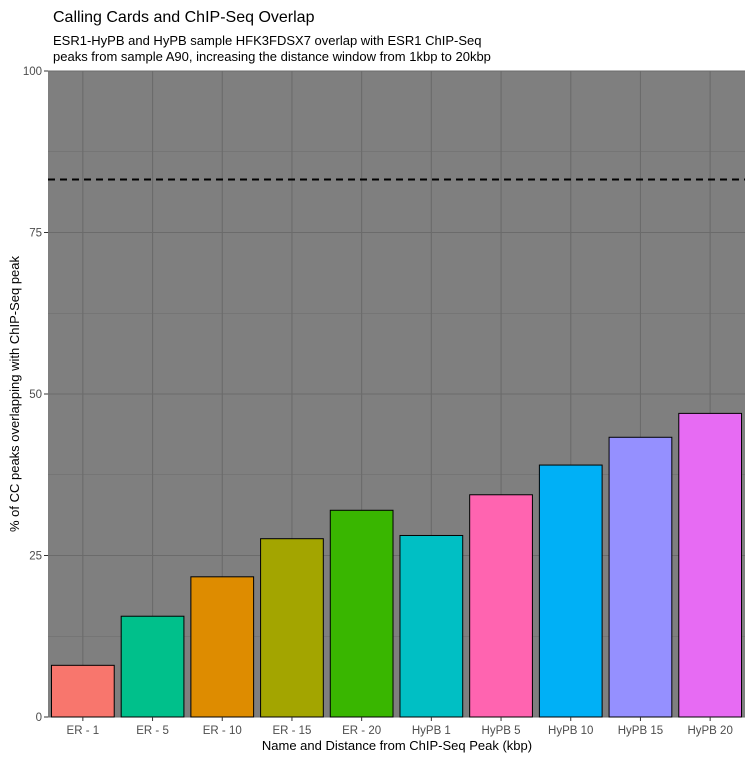 Image resolution: width=750 pixels, height=761 pixels. What do you see at coordinates (361, 731) in the screenshot?
I see `x-tick-label: ER - 20` at bounding box center [361, 731].